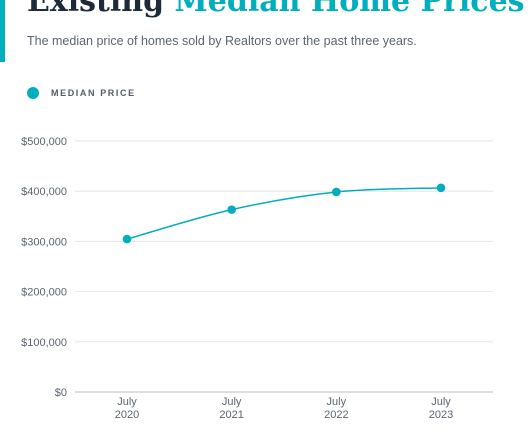 The width and height of the screenshot is (530, 442). What do you see at coordinates (61, 393) in the screenshot?
I see `y-tick-label: $0` at bounding box center [61, 393].